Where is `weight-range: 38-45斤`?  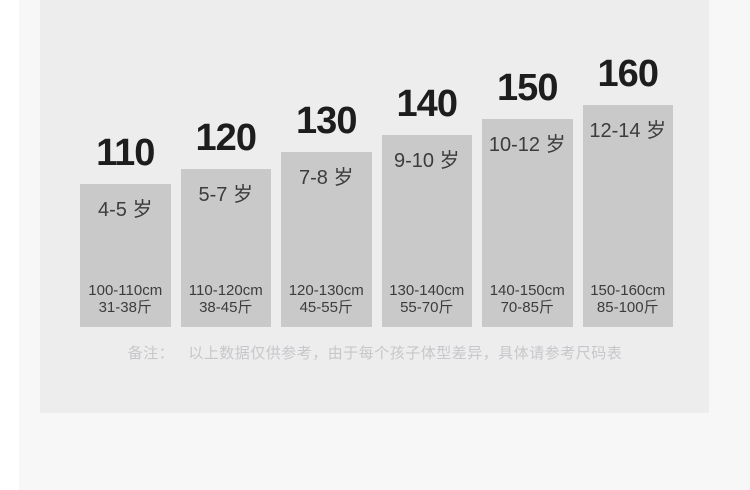 weight-range: 38-45斤 is located at coordinates (226, 307).